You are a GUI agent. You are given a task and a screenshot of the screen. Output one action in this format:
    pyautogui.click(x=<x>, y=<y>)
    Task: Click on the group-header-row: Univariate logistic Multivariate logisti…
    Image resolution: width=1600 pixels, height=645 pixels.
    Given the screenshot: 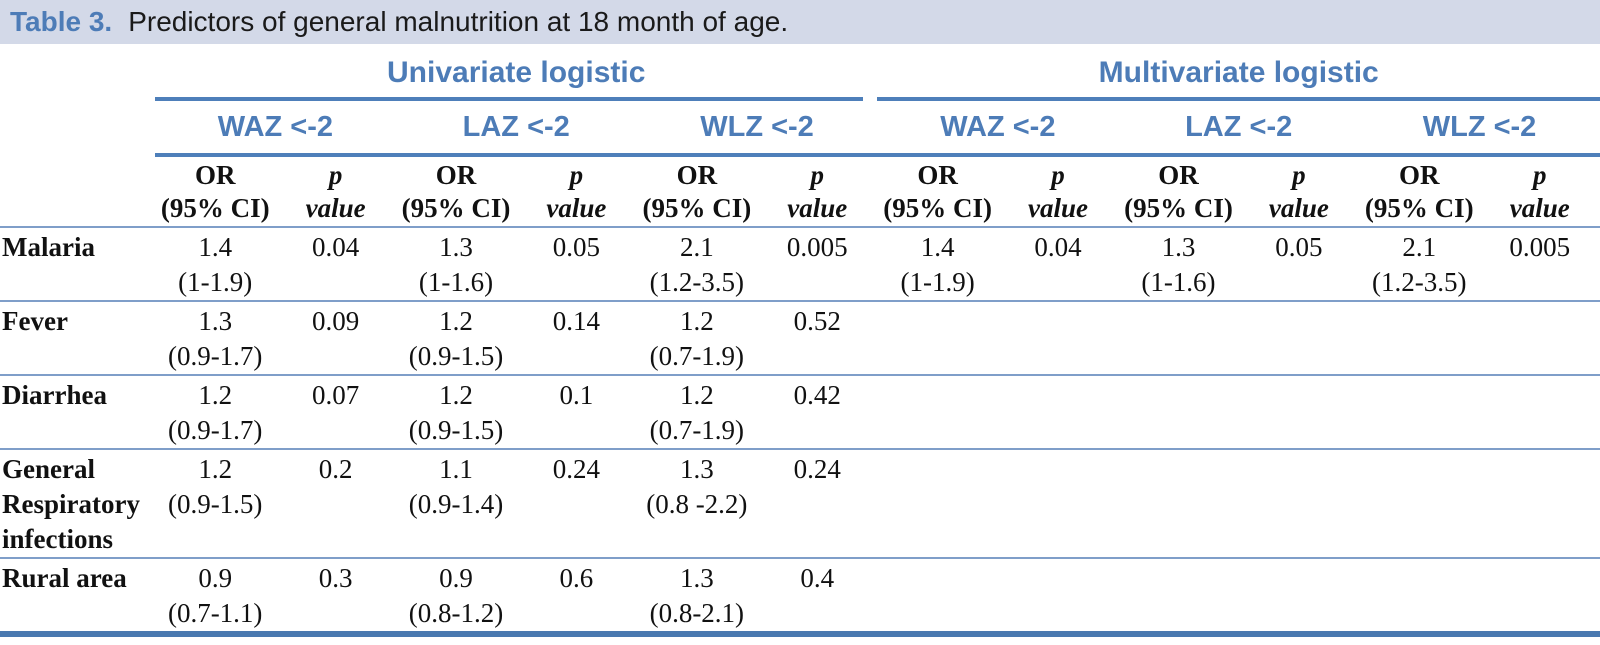 What is the action you would take?
    pyautogui.click(x=800, y=72)
    